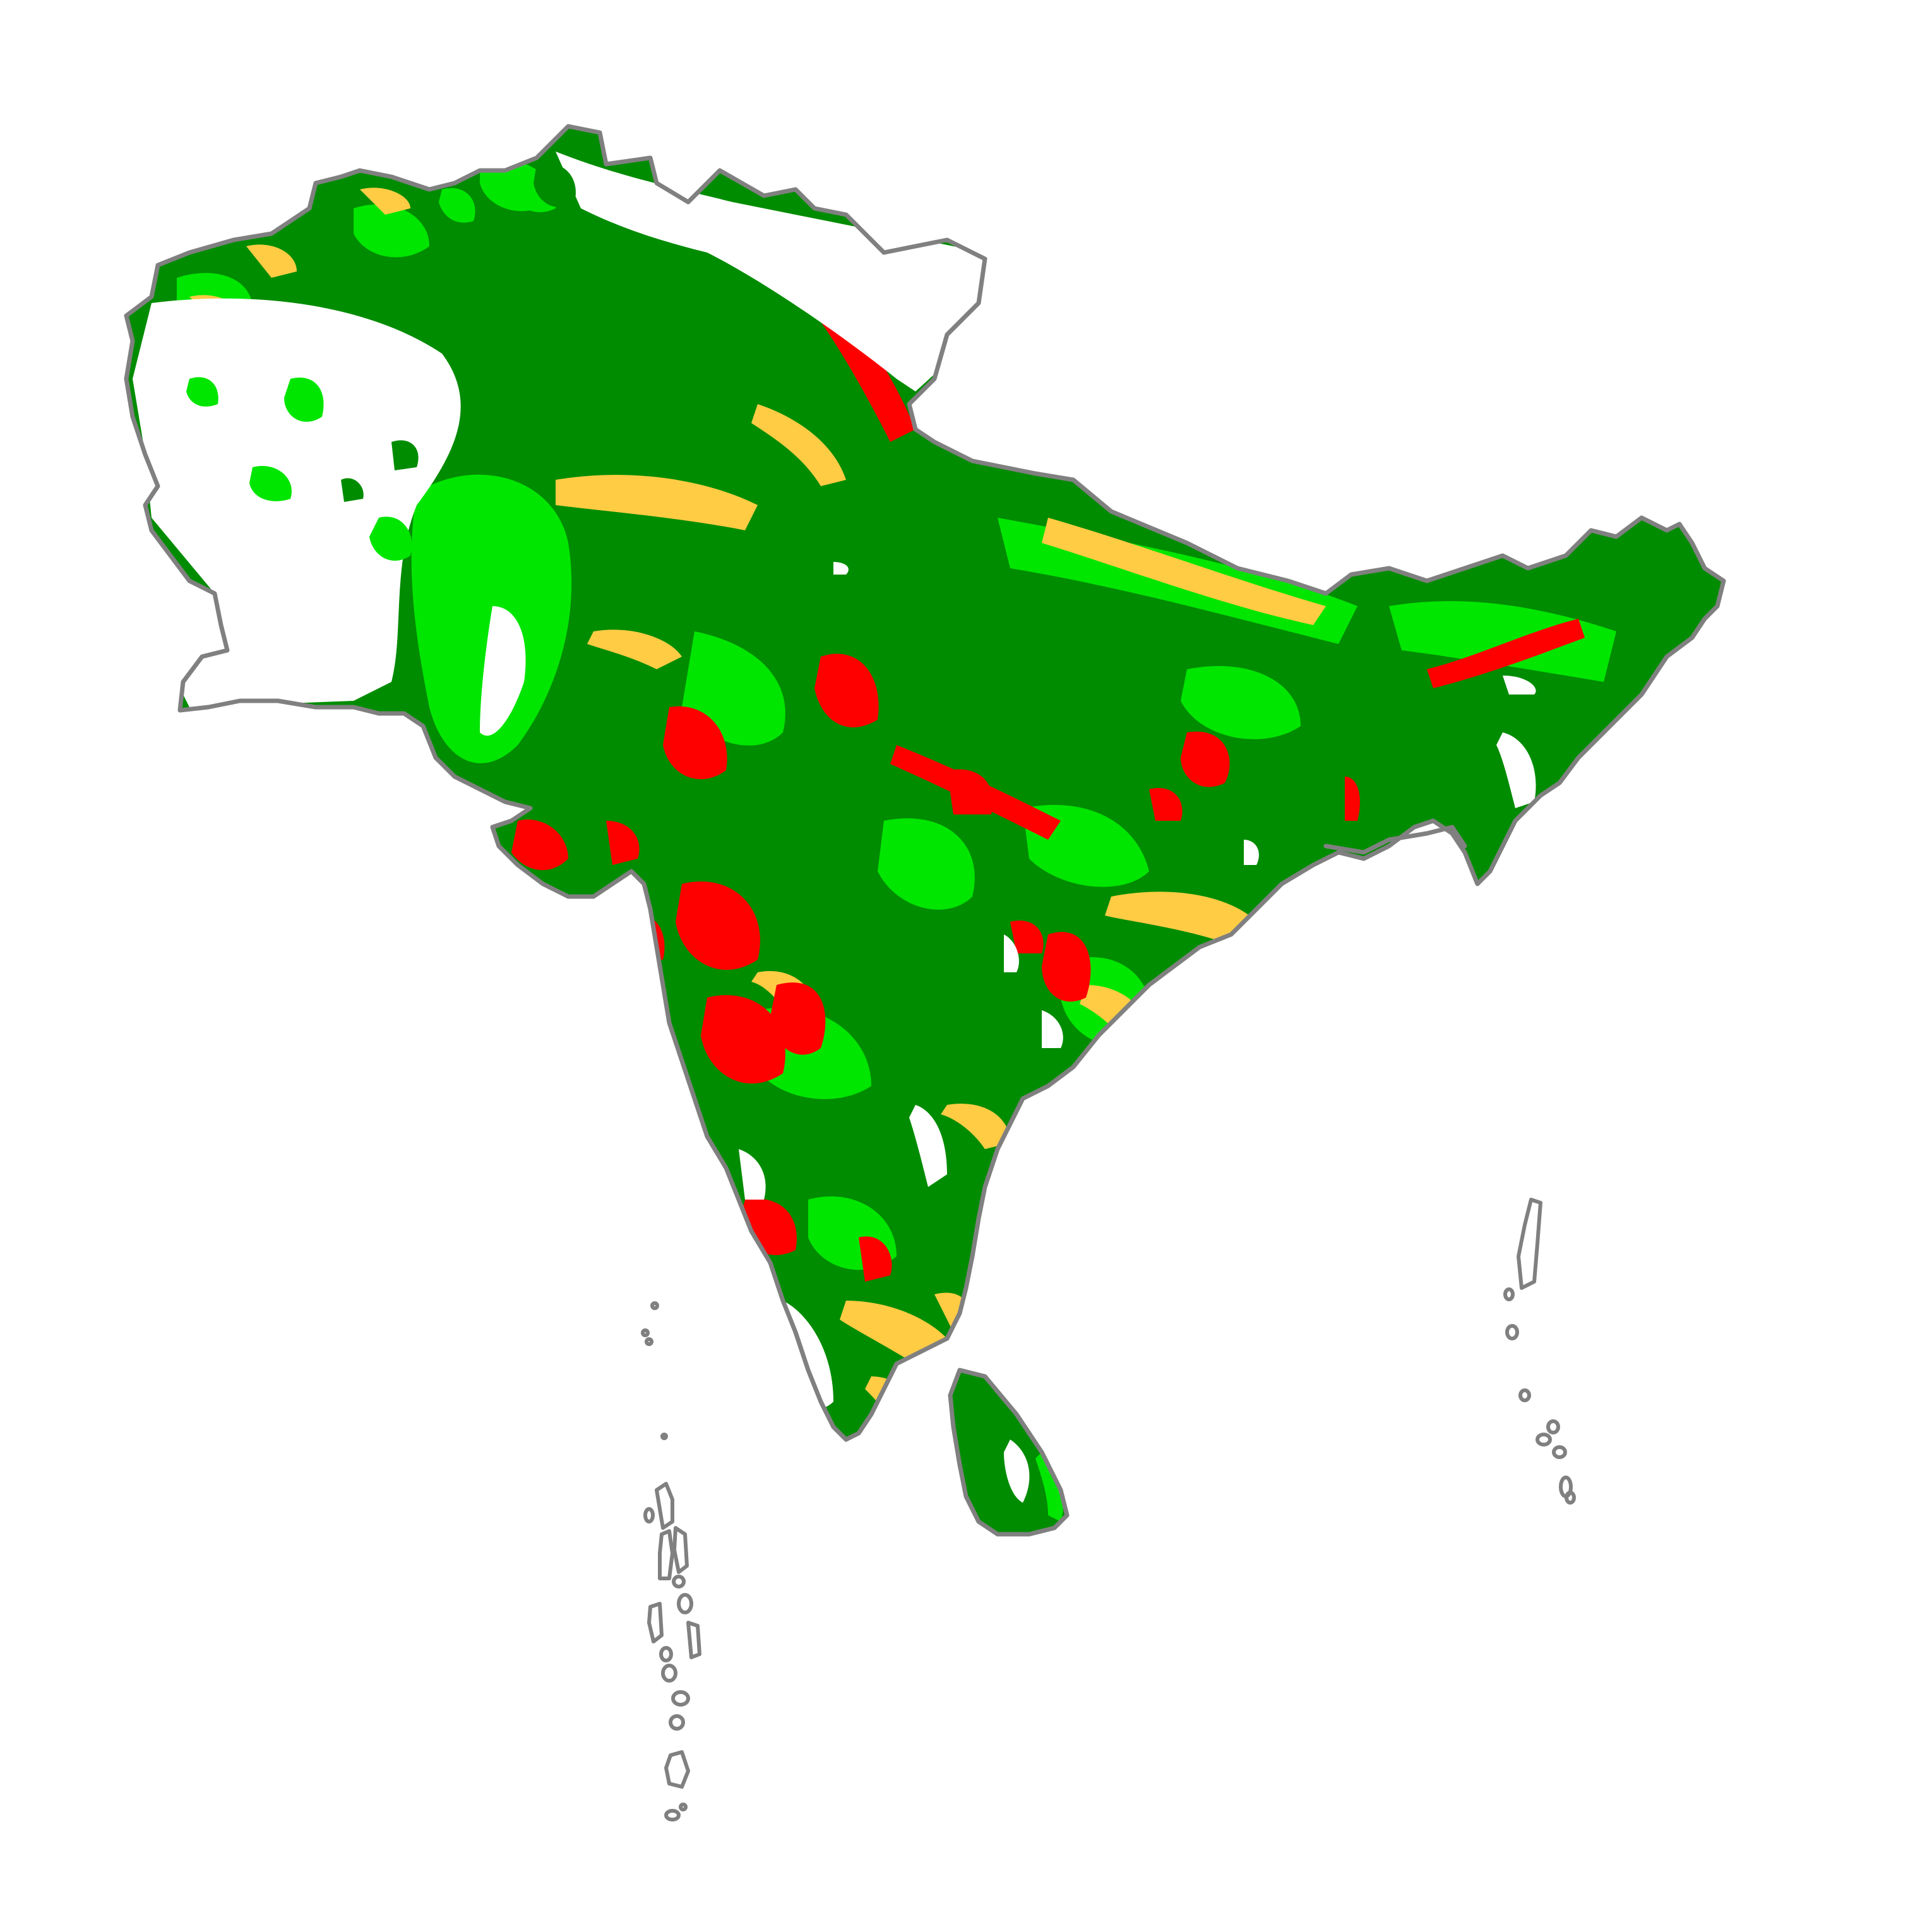 The height and width of the screenshot is (1932, 1932). I want to click on andaman-outline, so click(1529, 1244).